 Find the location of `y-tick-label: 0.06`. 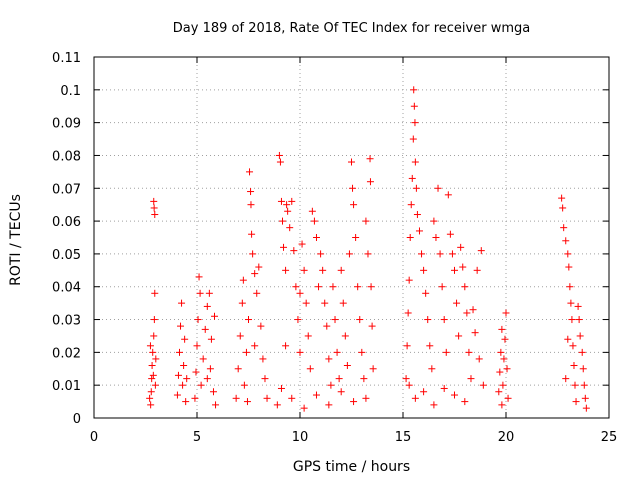

y-tick-label: 0.06 is located at coordinates (66, 222).